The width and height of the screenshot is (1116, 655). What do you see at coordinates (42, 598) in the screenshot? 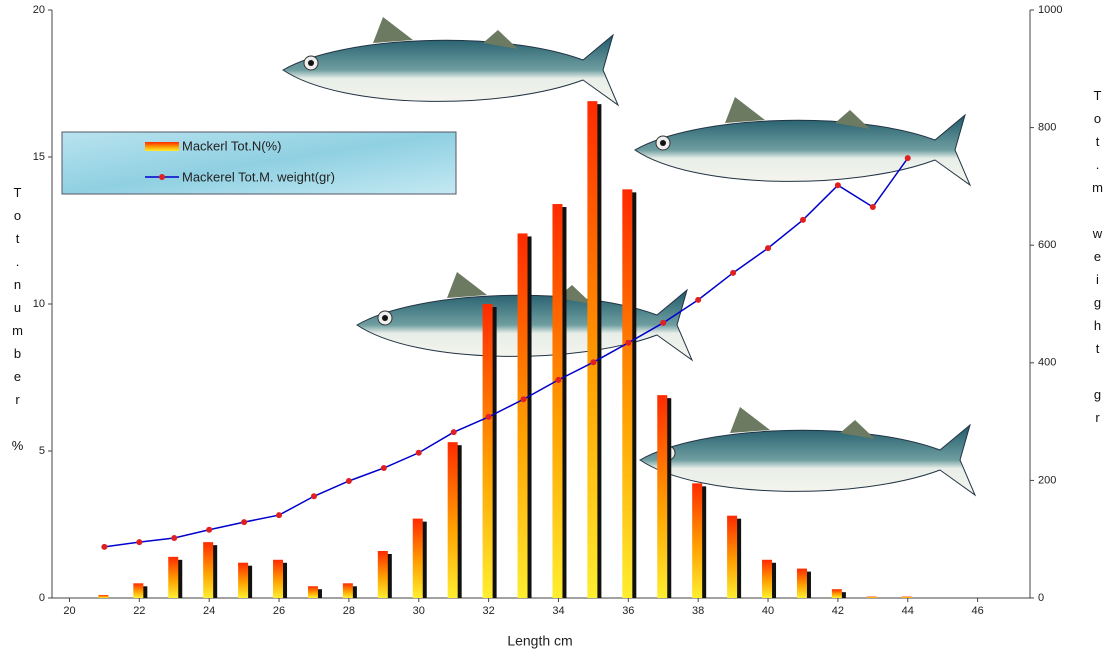
I see `y-tick-label: 0` at bounding box center [42, 598].